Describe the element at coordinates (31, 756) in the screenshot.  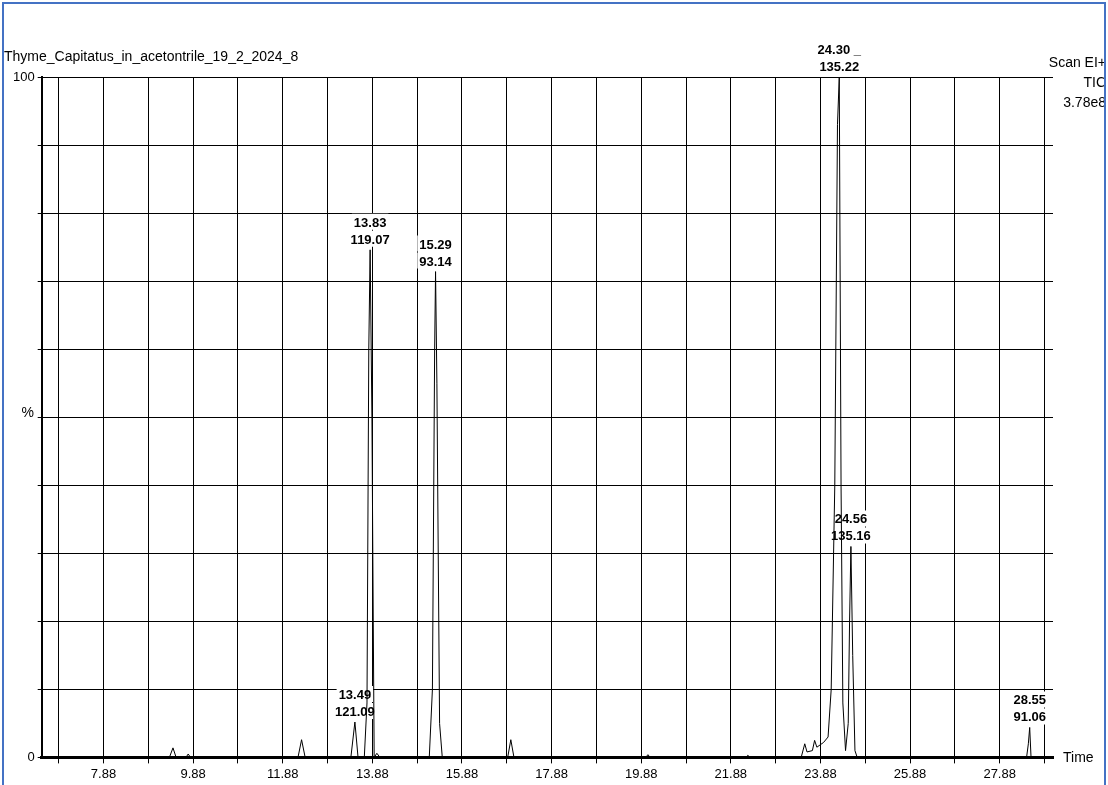
I see `y-tick-label: 0` at that location.